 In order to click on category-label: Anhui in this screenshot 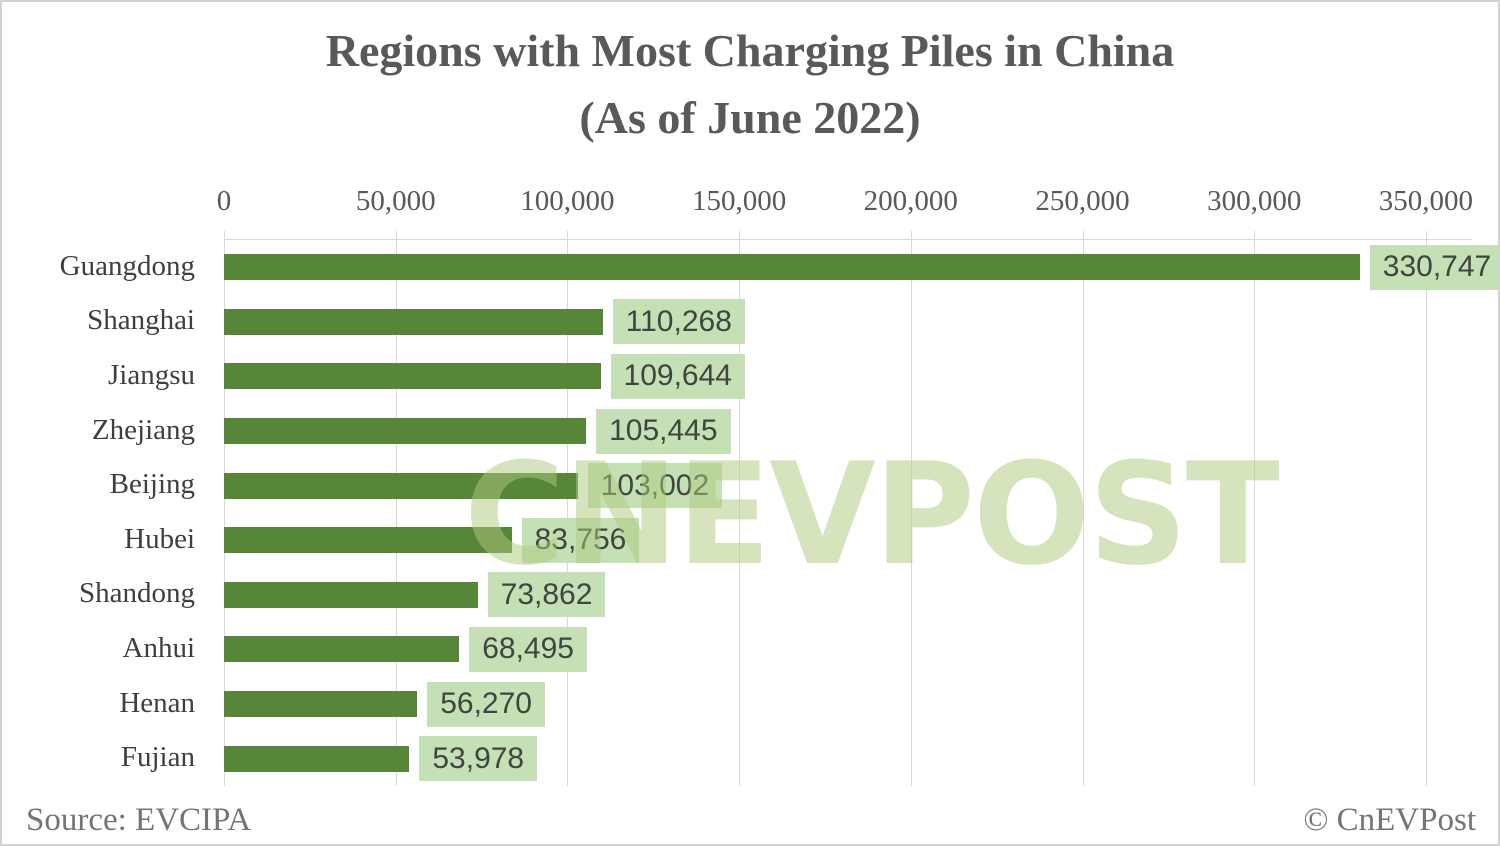, I will do `click(159, 647)`.